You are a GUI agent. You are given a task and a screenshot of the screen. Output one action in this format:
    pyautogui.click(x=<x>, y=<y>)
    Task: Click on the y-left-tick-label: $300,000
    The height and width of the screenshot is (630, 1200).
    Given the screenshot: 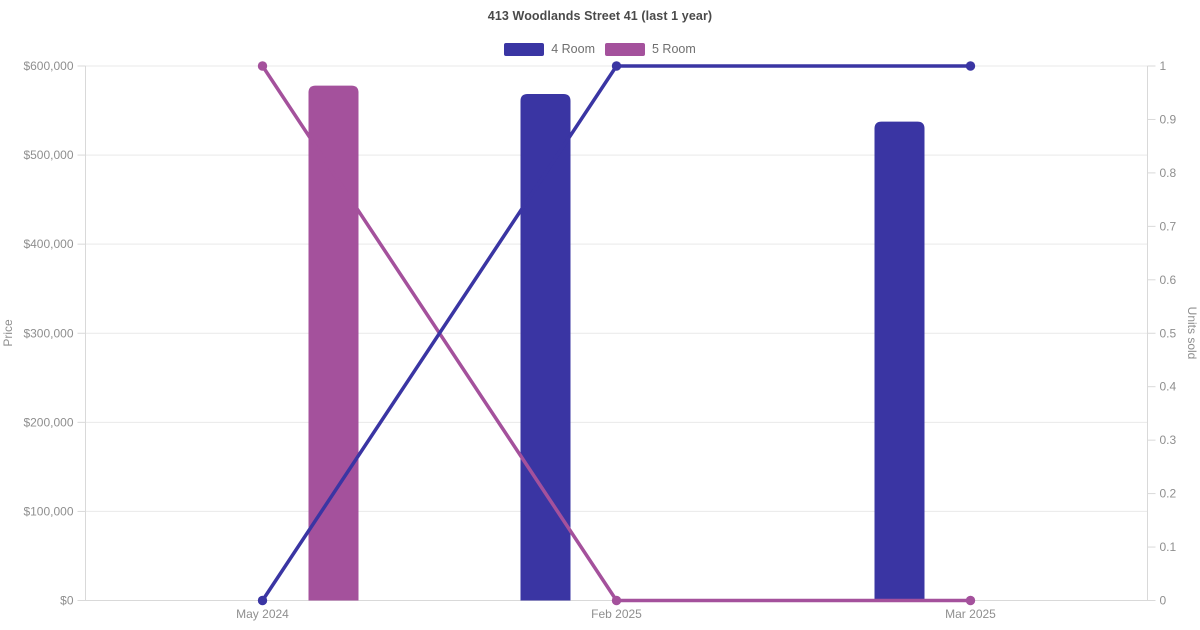 What is the action you would take?
    pyautogui.click(x=48, y=333)
    